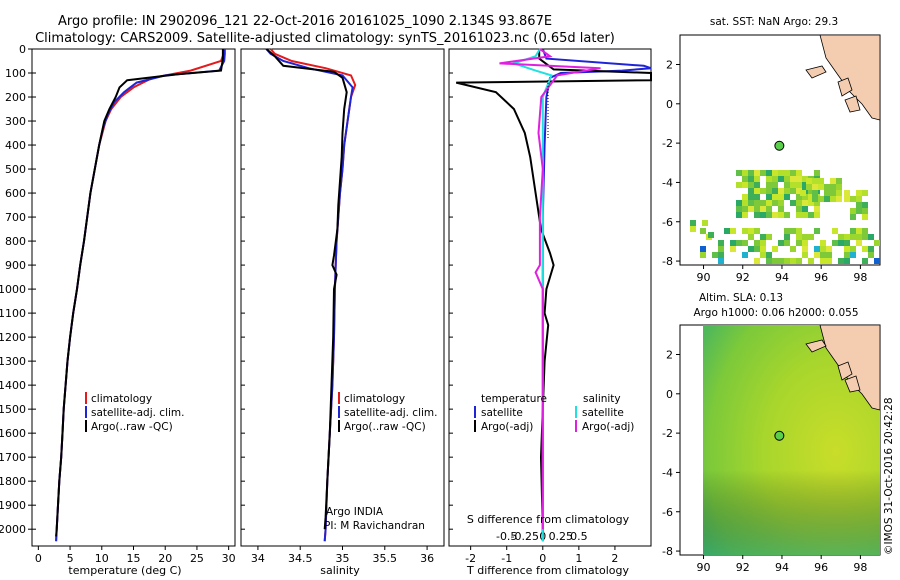  Describe the element at coordinates (13, 385) in the screenshot. I see `depth-tick-label: 1400` at that location.